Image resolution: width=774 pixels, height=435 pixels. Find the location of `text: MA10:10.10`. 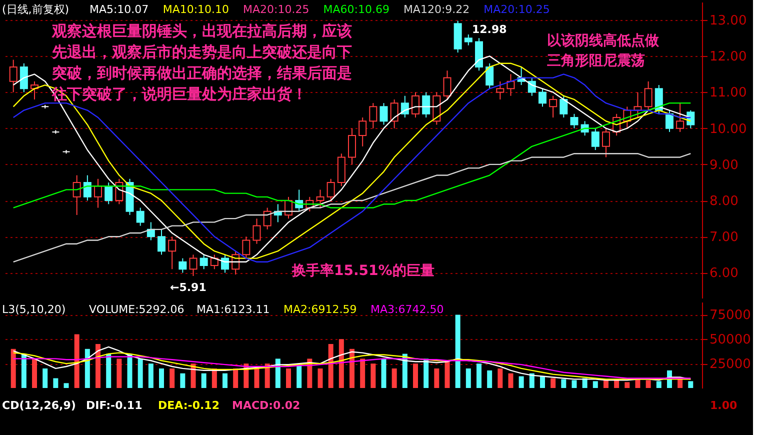

text: MA10:10.10 is located at coordinates (196, 9).